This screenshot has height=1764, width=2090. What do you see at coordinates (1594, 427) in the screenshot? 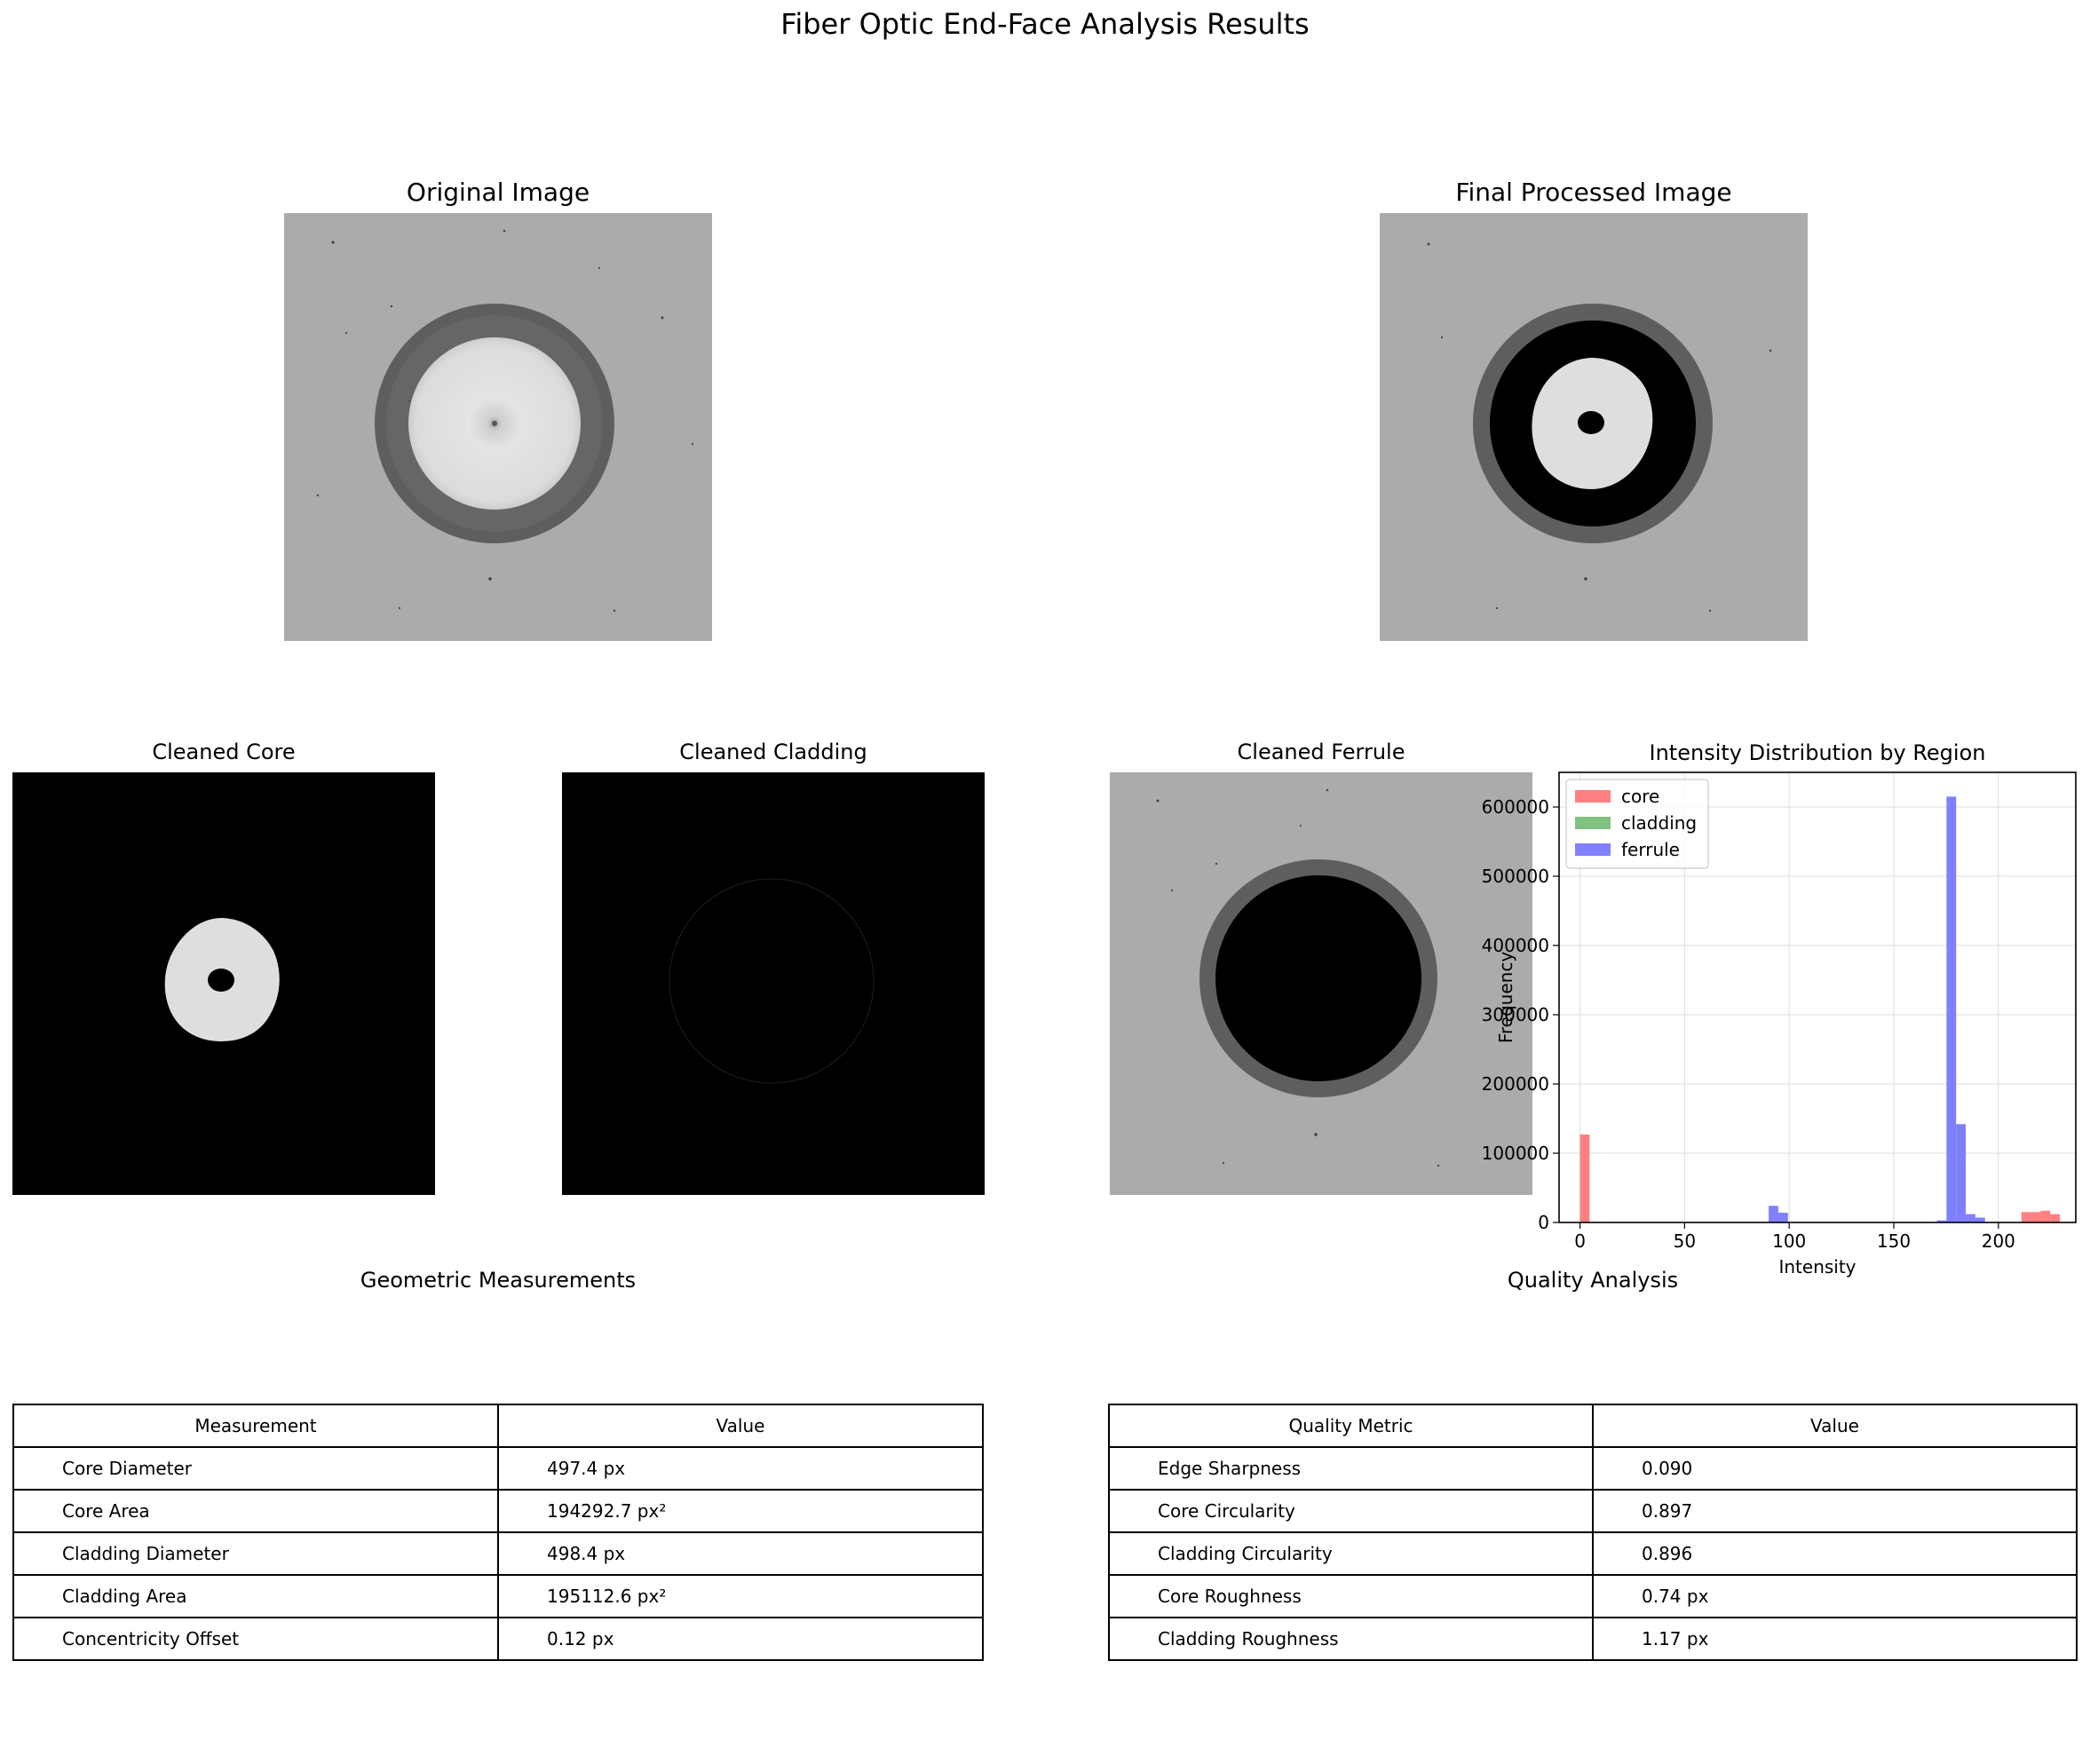
I see `final-processed-image` at bounding box center [1594, 427].